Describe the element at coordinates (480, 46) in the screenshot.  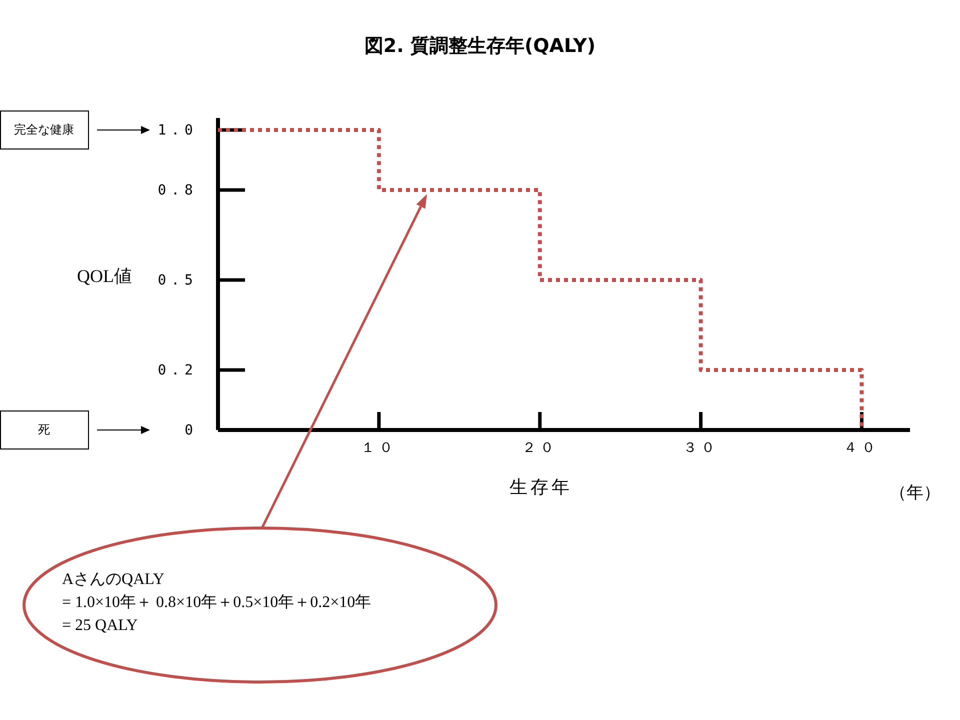
I see `chart-title: 図2. 質調整生存年(QALY)` at that location.